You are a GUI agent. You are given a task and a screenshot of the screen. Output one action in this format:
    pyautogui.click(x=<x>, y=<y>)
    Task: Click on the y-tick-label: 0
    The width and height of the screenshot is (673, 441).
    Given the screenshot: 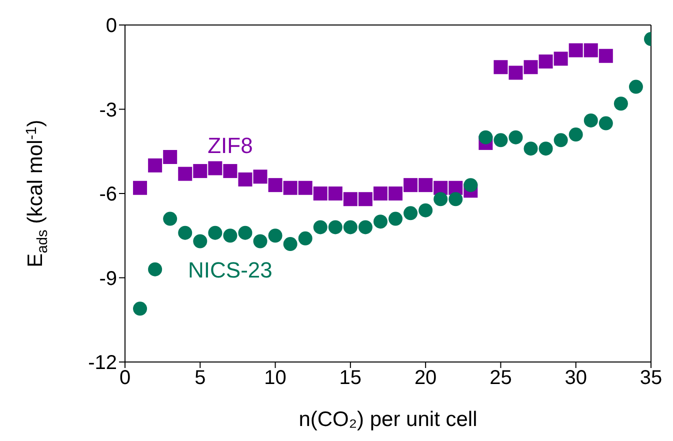 What is the action you would take?
    pyautogui.click(x=111, y=26)
    